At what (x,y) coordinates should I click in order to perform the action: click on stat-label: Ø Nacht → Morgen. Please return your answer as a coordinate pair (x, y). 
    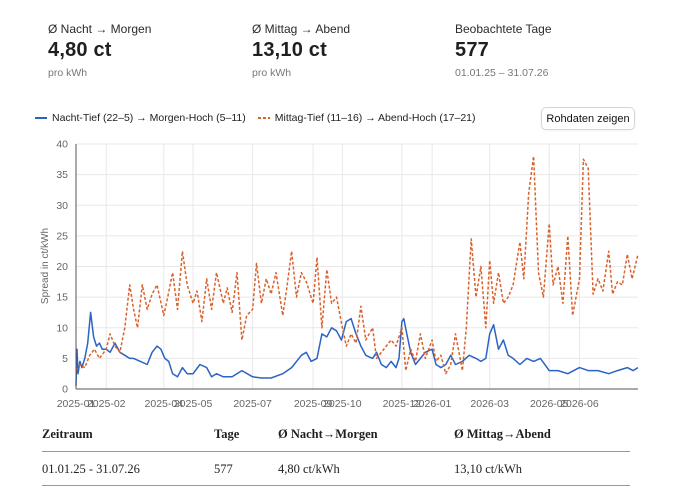
    Looking at the image, I should click on (100, 29).